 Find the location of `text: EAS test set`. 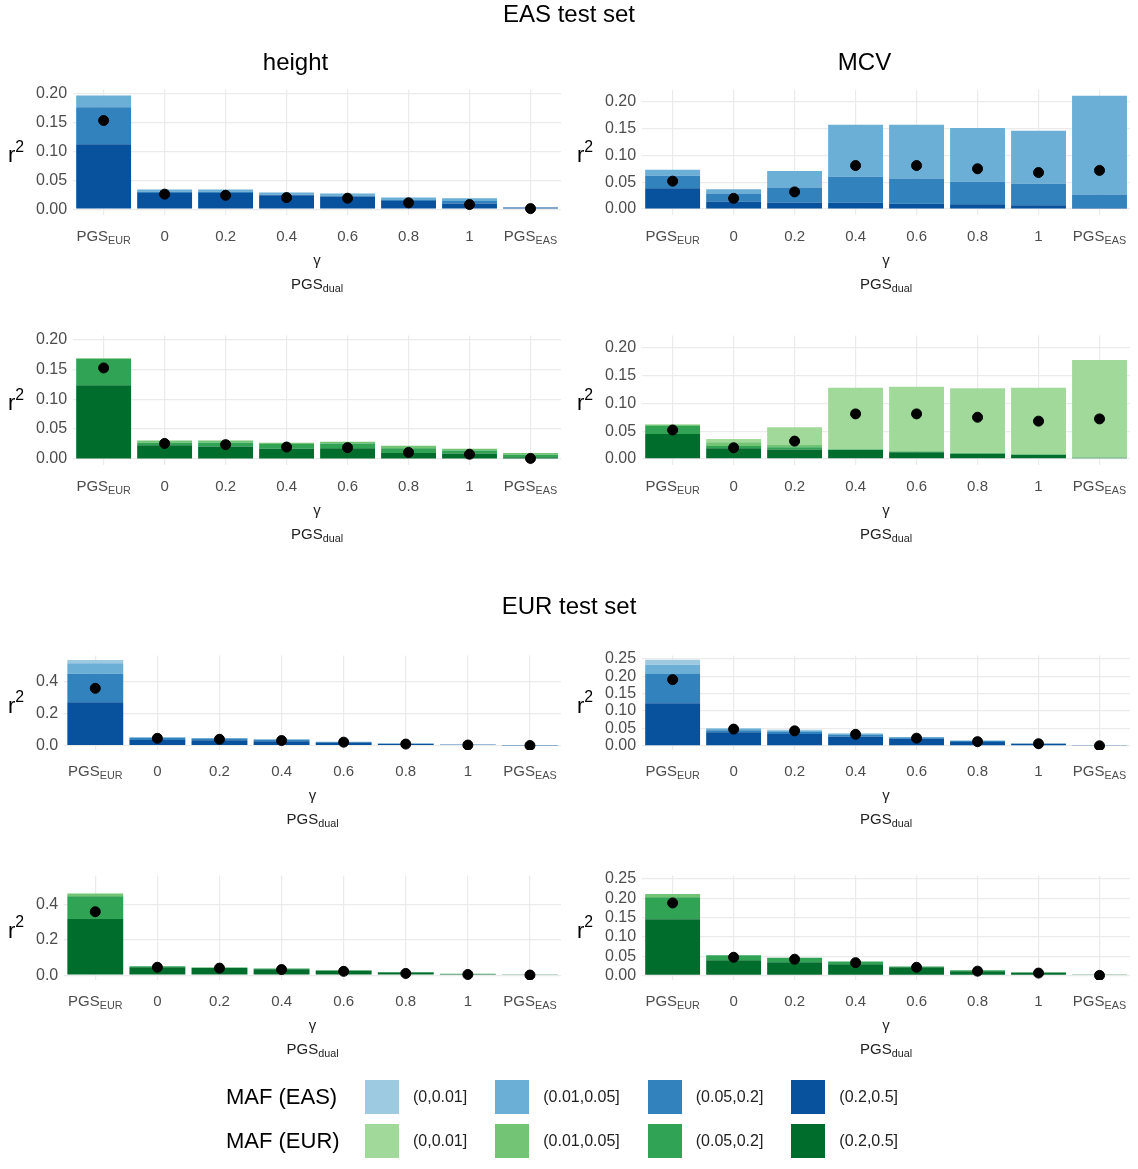

text: EAS test set is located at coordinates (569, 14).